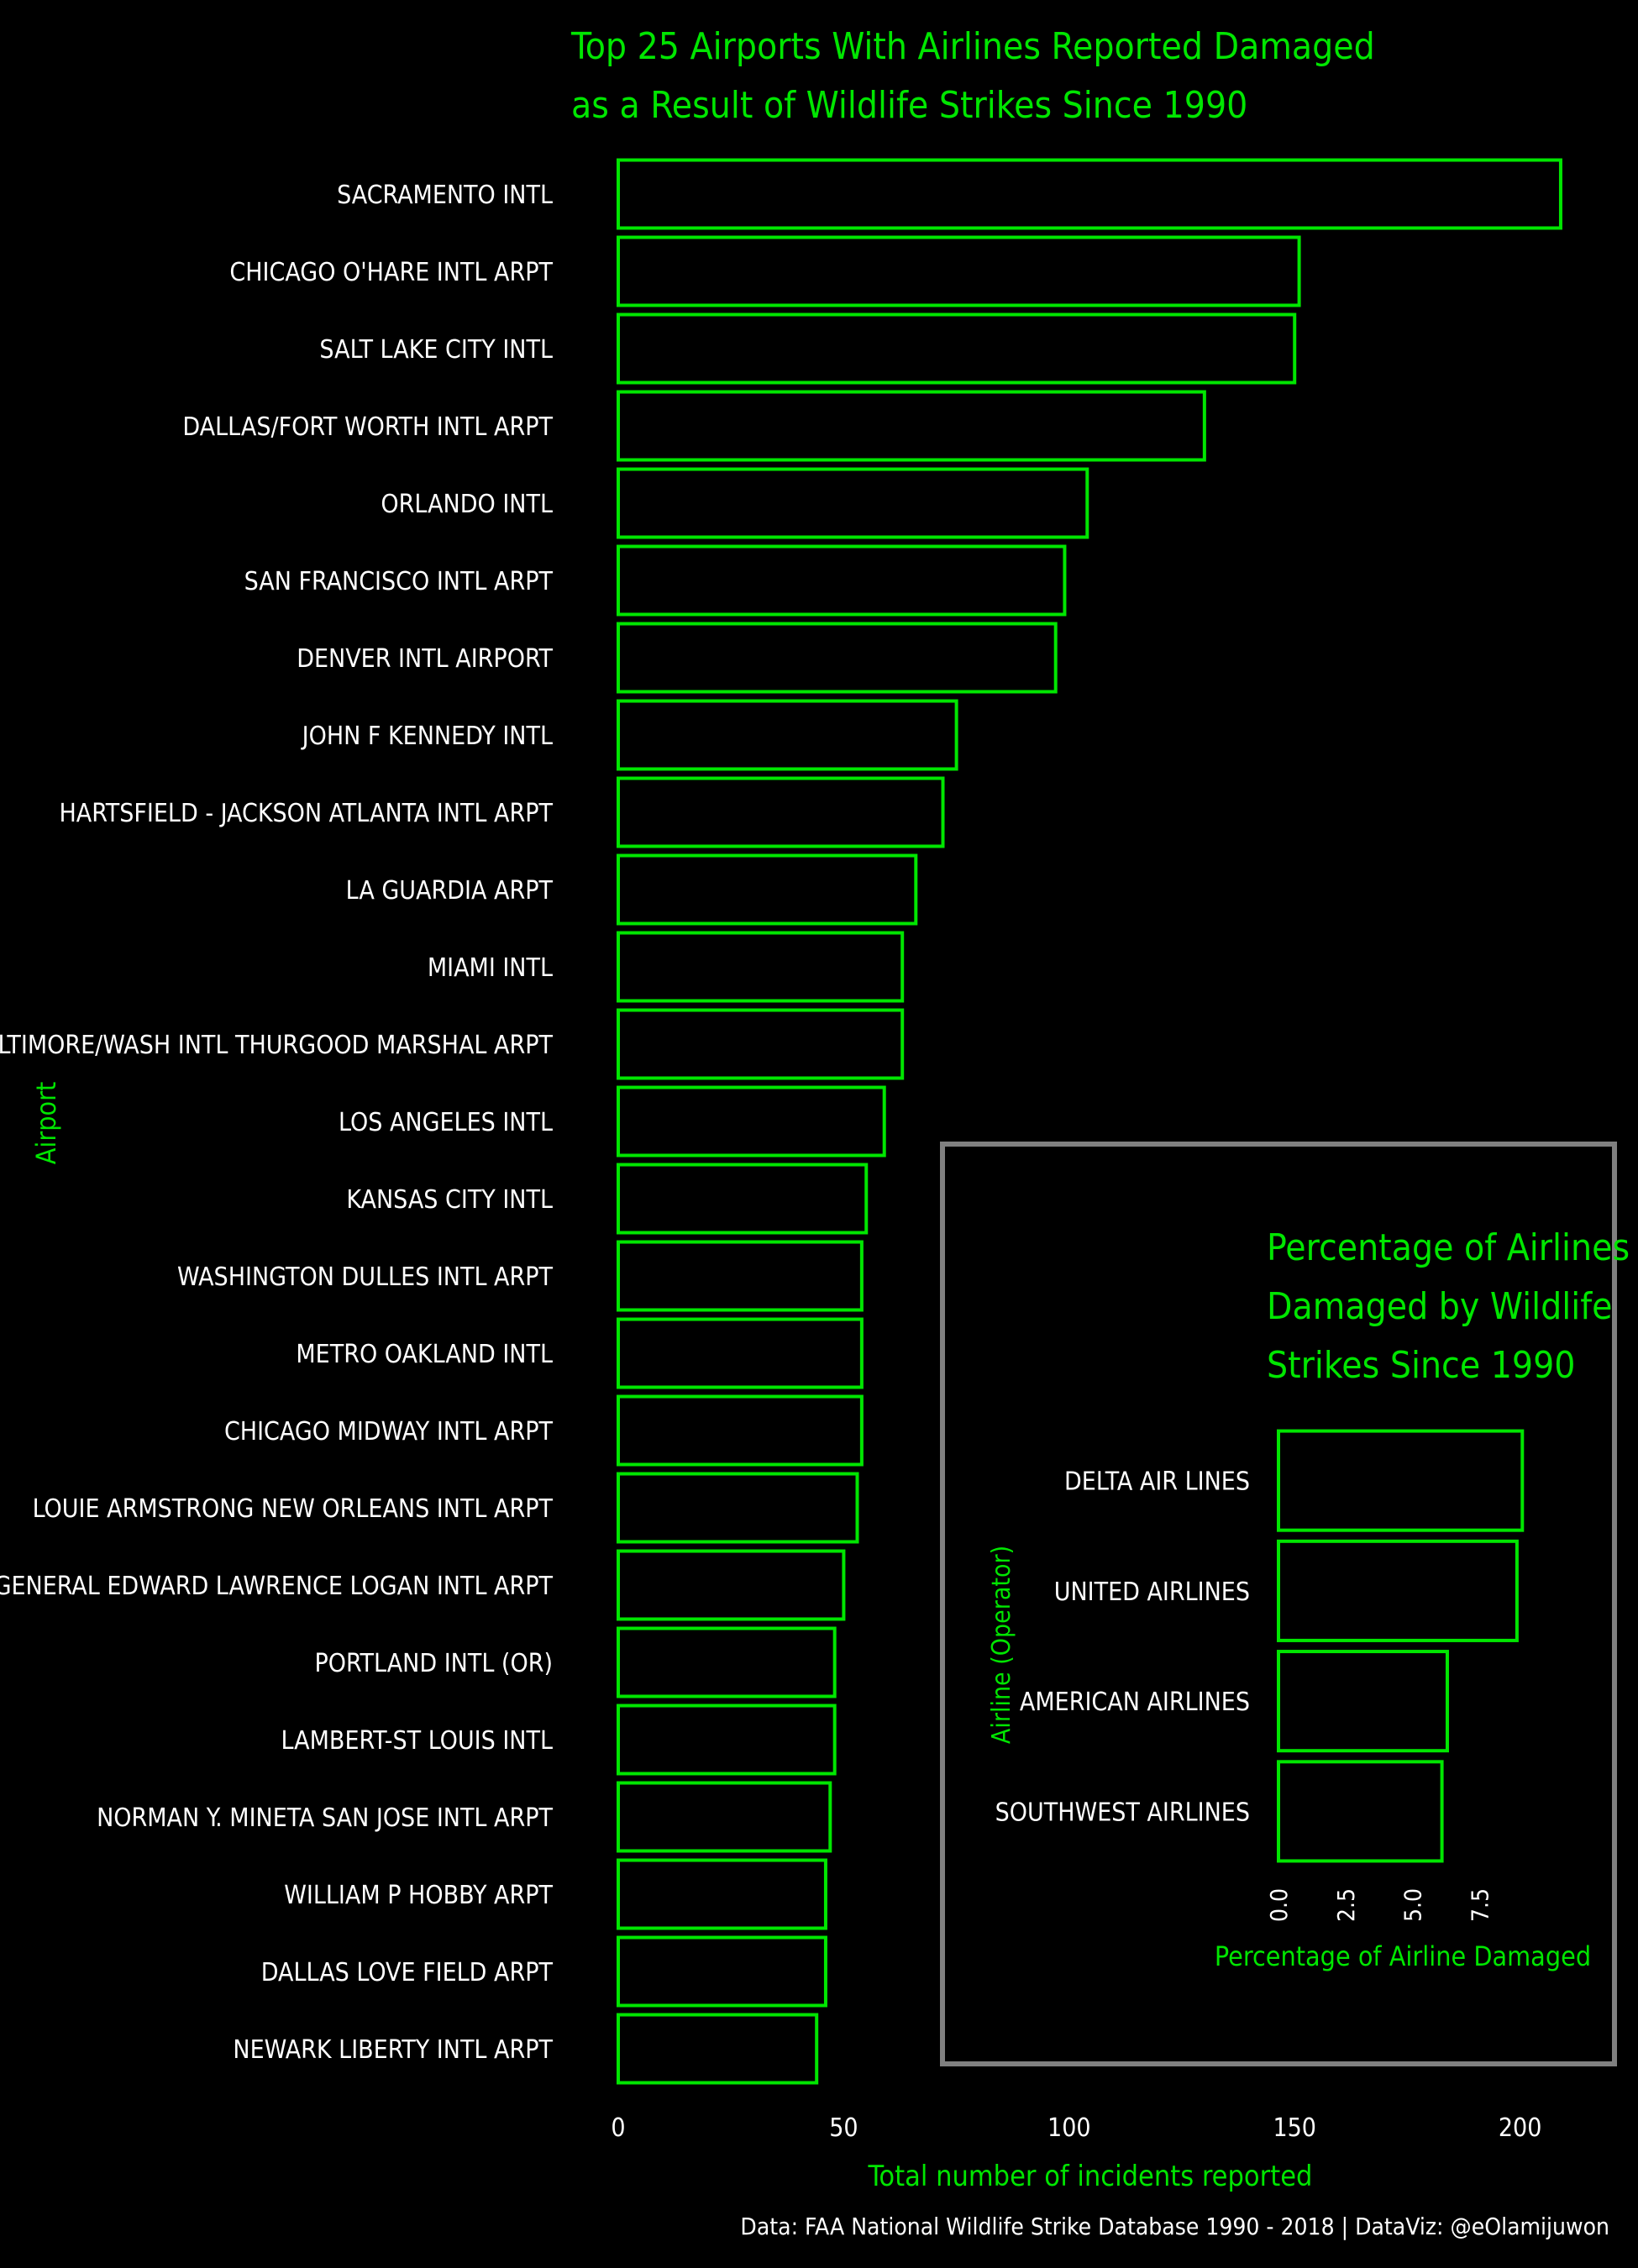  Describe the element at coordinates (1403, 1956) in the screenshot. I see `inset-x-axis-title: Percentage of Airline Damaged` at that location.